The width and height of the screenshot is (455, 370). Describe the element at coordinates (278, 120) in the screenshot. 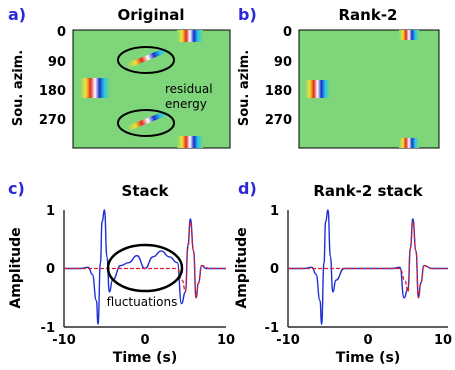

I see `panel-b-ytick-3: 270` at that location.